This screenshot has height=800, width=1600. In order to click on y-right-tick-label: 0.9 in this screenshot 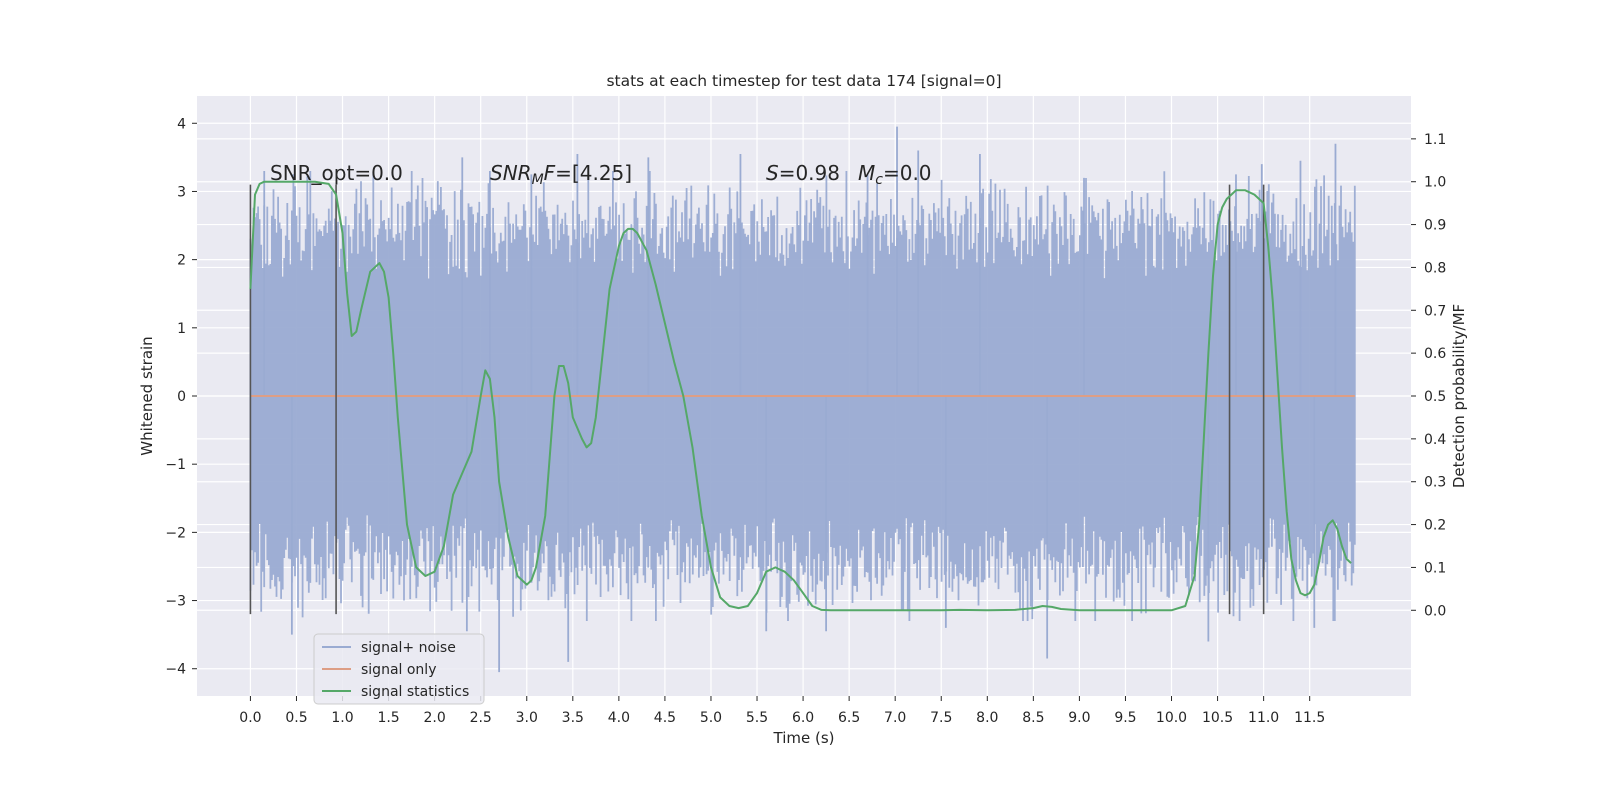, I will do `click(1435, 226)`.